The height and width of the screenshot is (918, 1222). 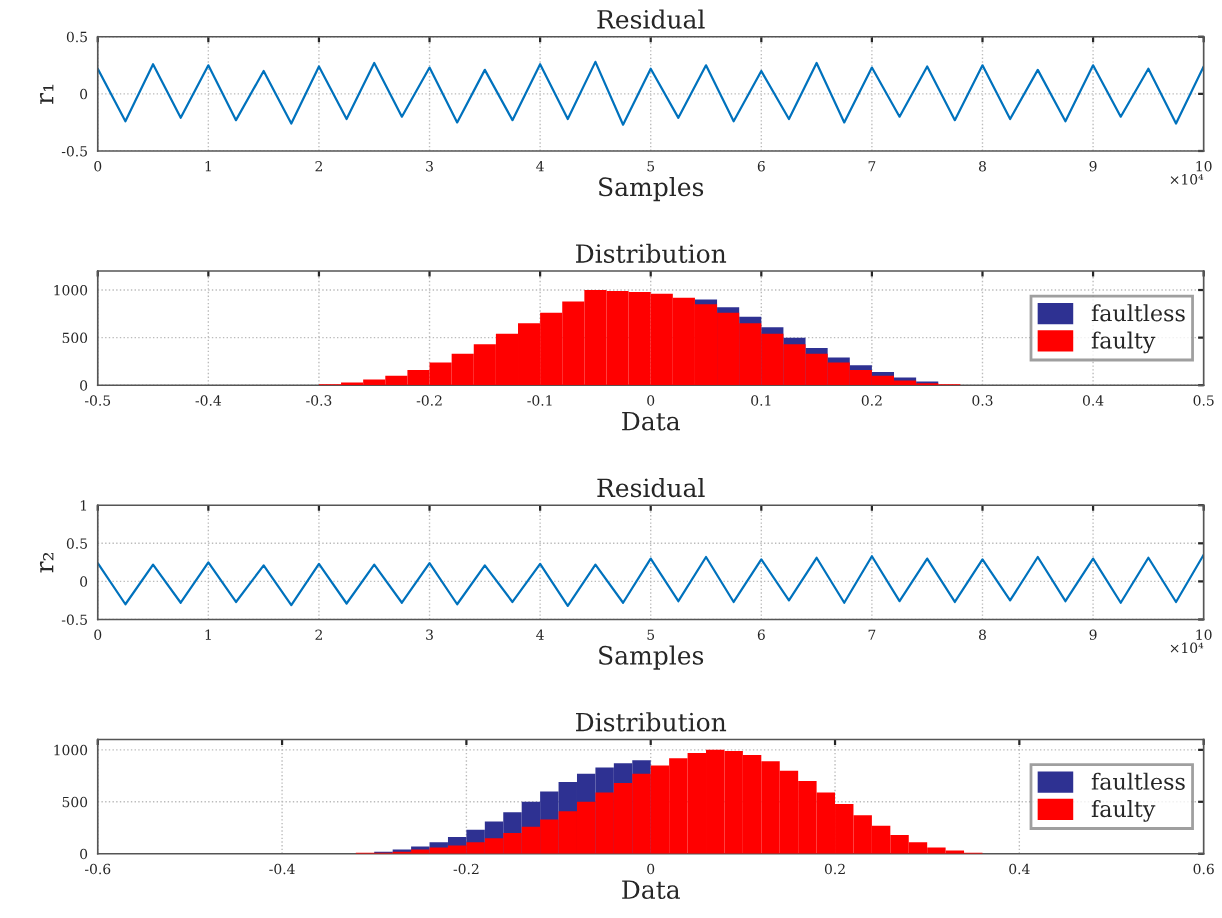 I want to click on y-axis-title: r₂, so click(x=46, y=562).